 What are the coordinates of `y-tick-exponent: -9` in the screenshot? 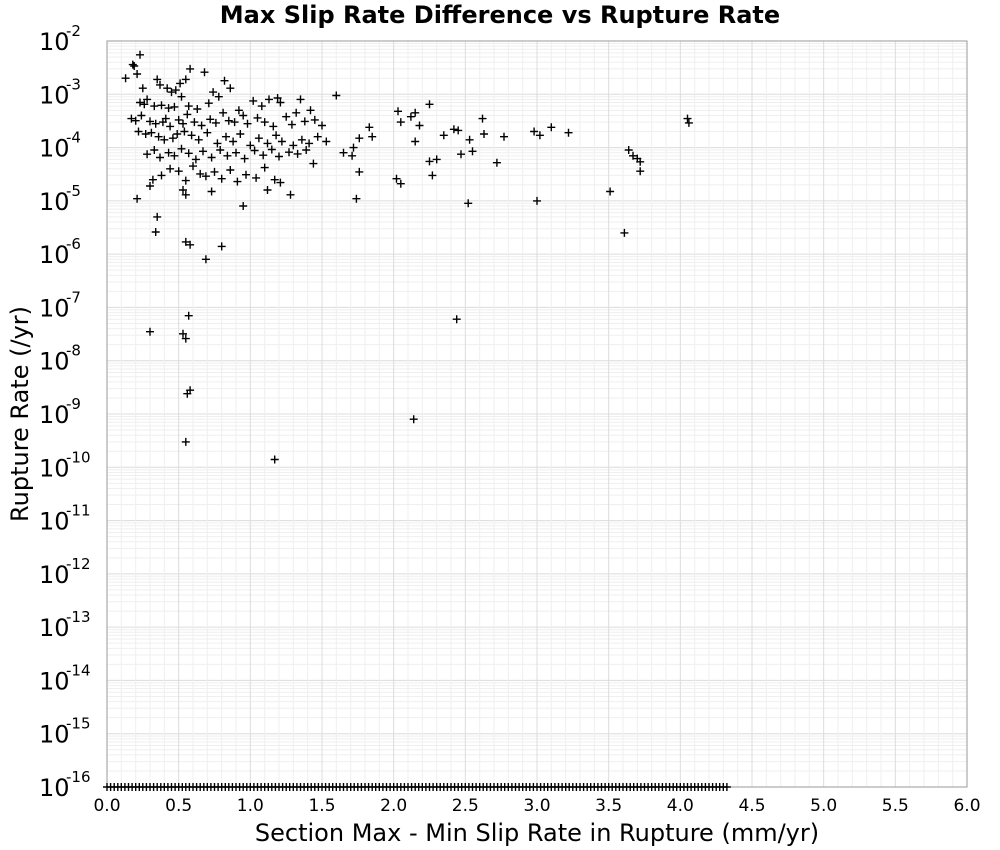 It's located at (73, 404).